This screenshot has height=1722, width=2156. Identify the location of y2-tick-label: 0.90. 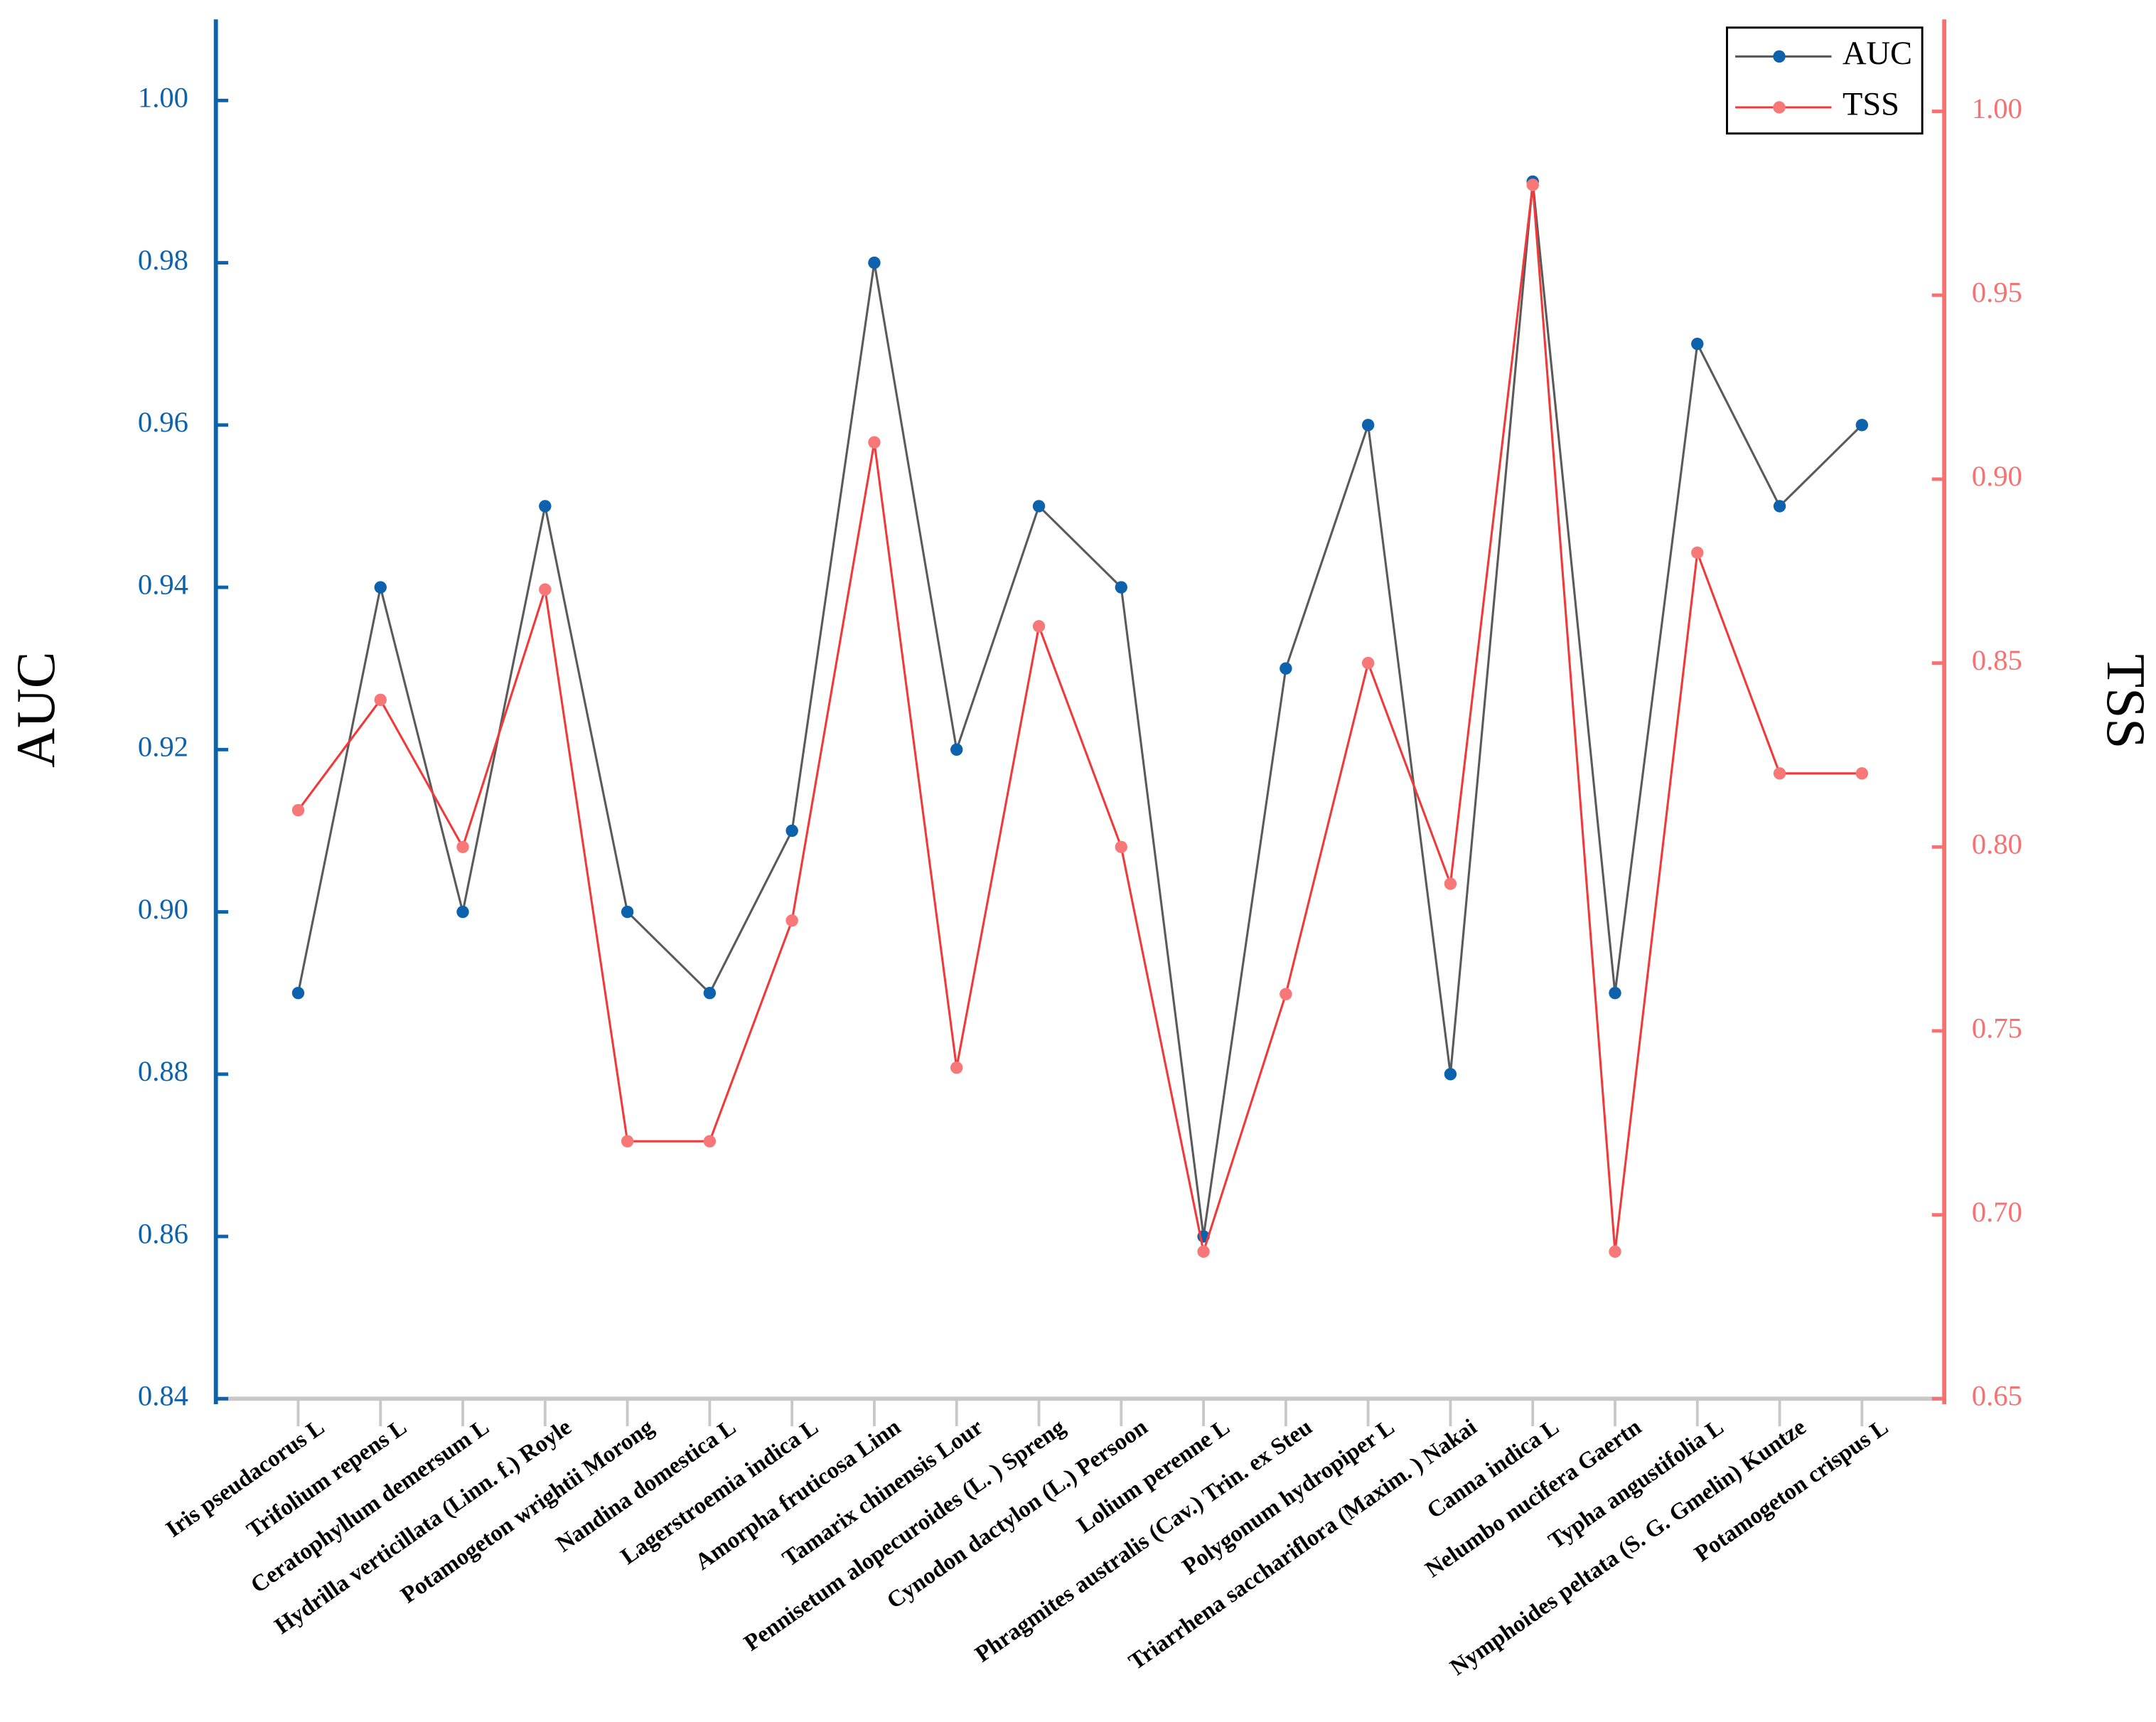
(1997, 476).